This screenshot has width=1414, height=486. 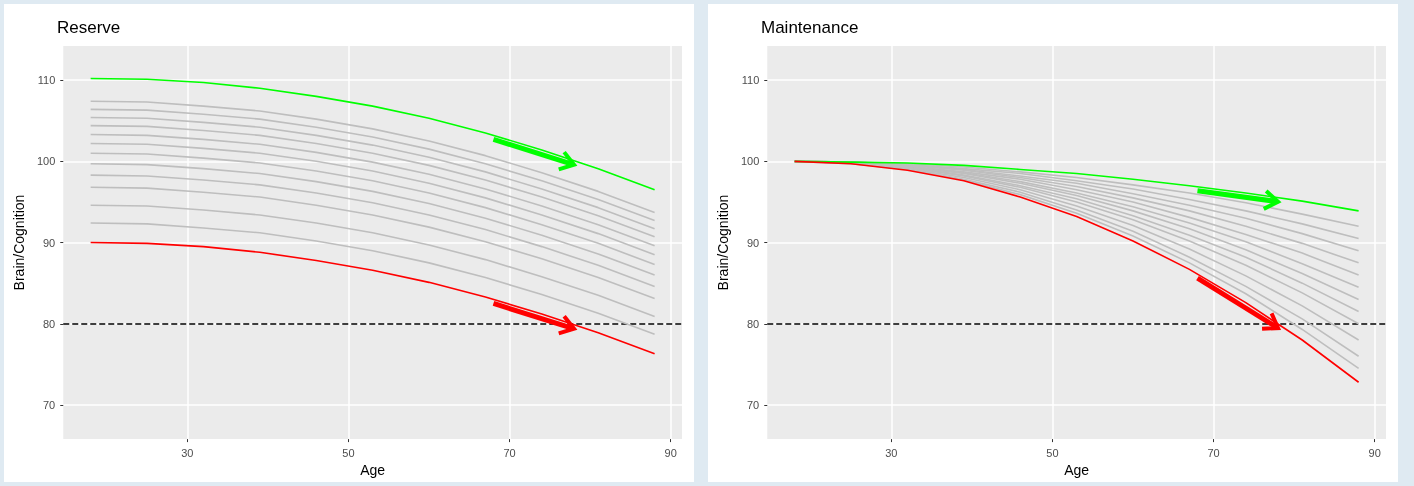 What do you see at coordinates (810, 27) in the screenshot?
I see `chart-title: Maintenance` at bounding box center [810, 27].